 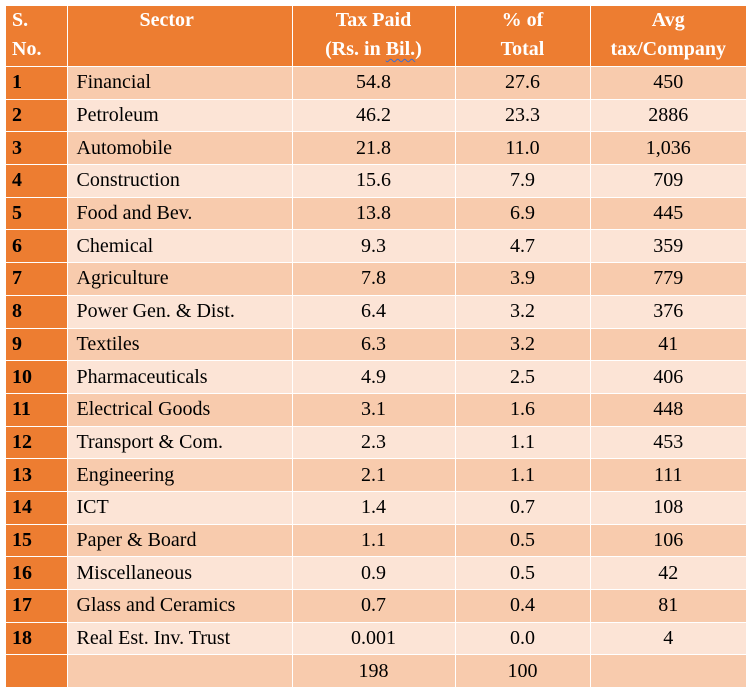 What do you see at coordinates (36, 148) in the screenshot?
I see `serial-number-cell: 3` at bounding box center [36, 148].